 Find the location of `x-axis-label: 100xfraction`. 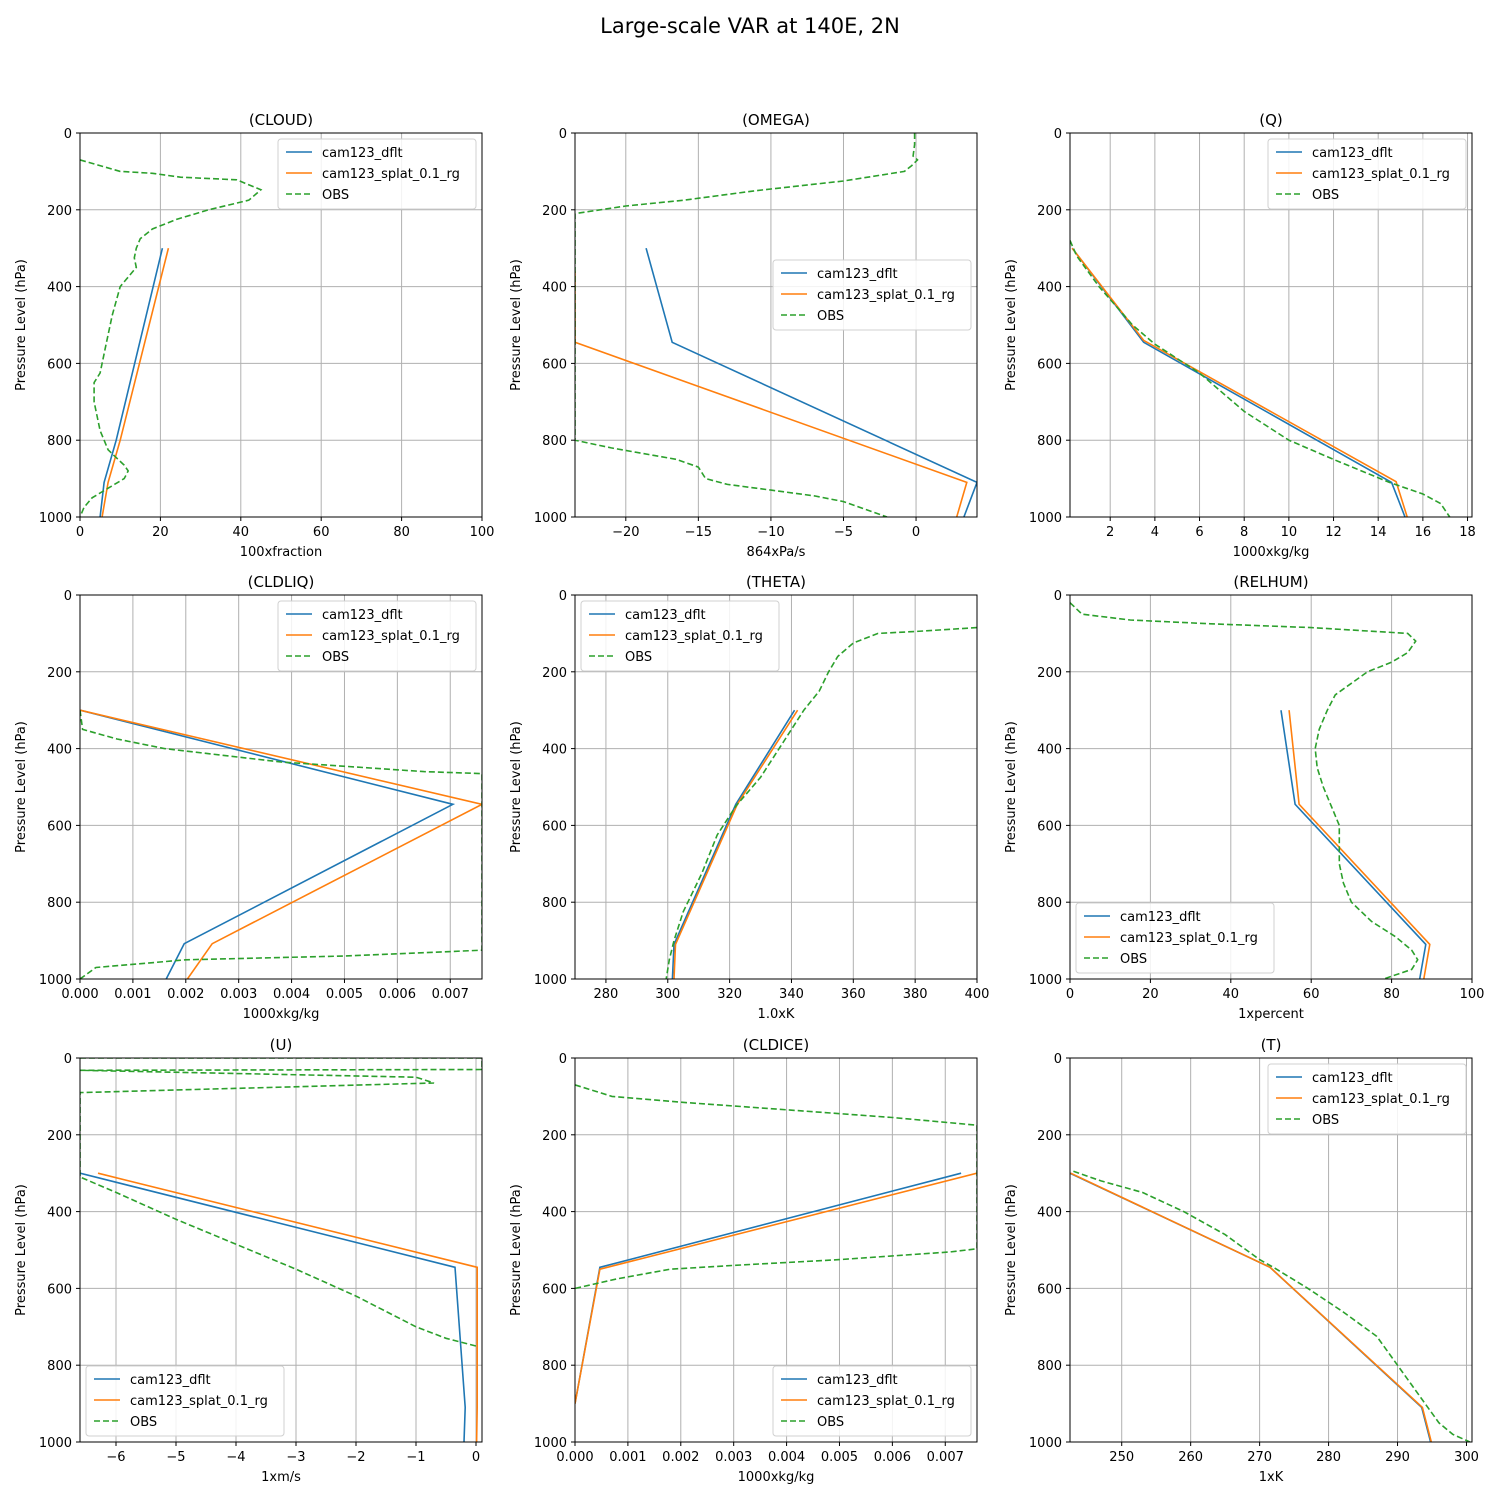

x-axis-label: 100xfraction is located at coordinates (281, 552).